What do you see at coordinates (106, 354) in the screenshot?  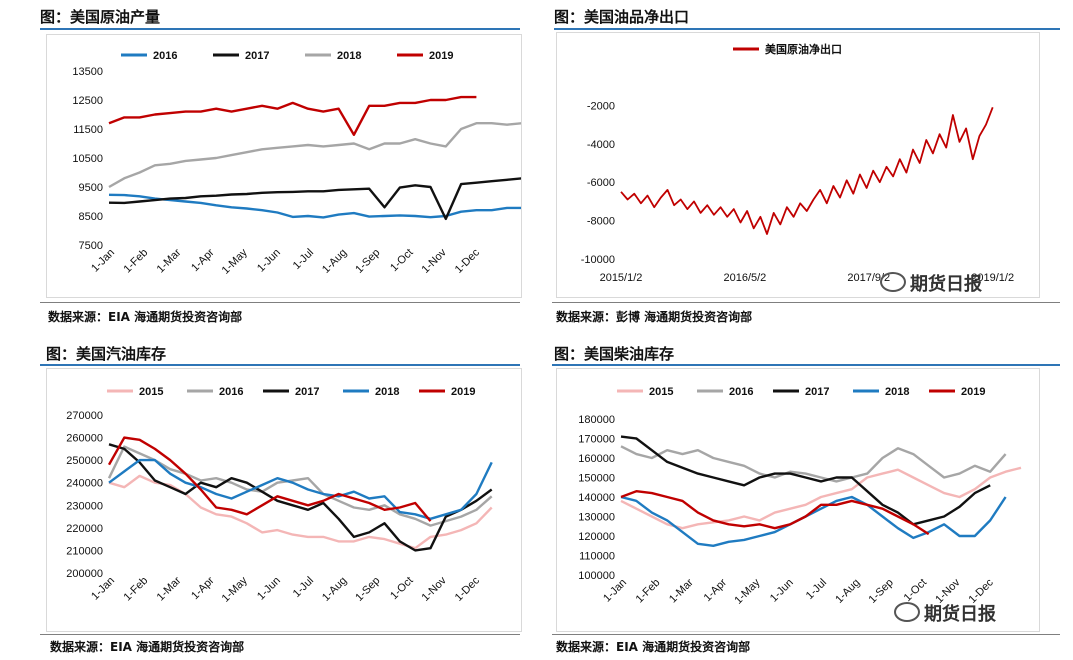 I see `panel-title: 图：美国汽油库存` at bounding box center [106, 354].